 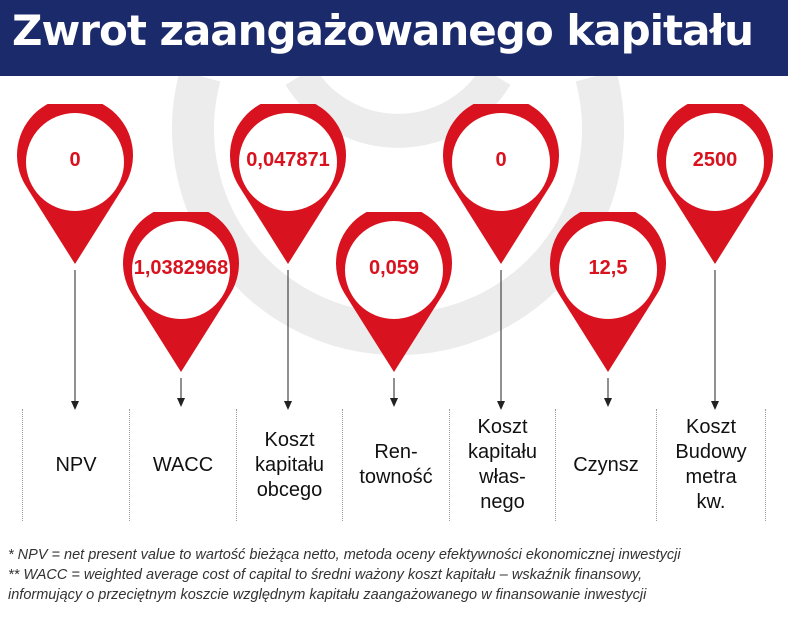 What do you see at coordinates (715, 160) in the screenshot?
I see `metric-value: 2500` at bounding box center [715, 160].